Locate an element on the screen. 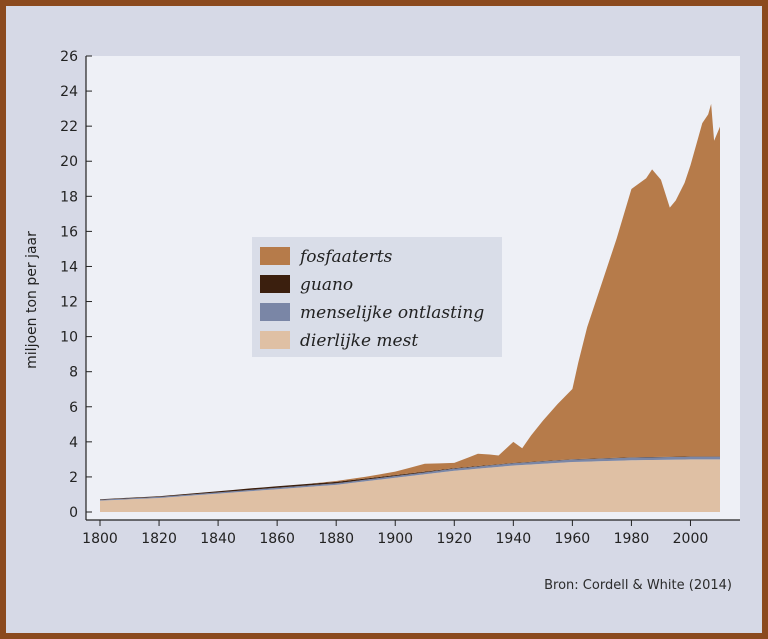  x-tick-label: 1880 is located at coordinates (336, 539).